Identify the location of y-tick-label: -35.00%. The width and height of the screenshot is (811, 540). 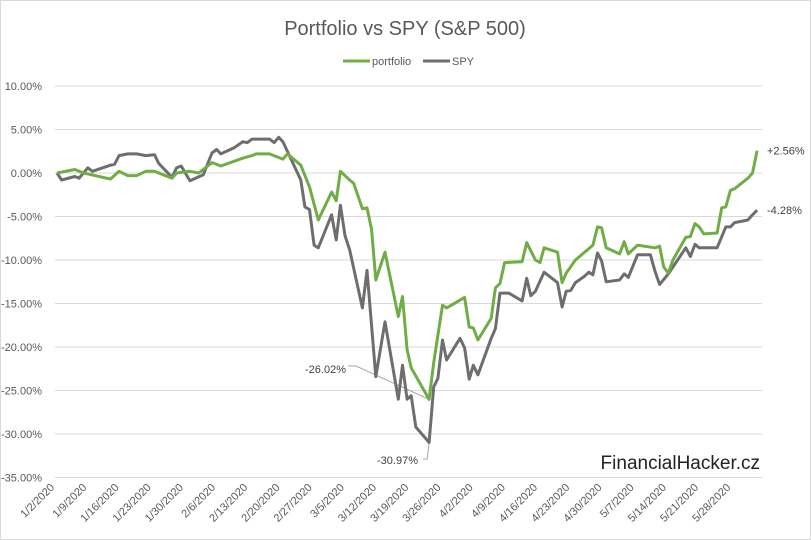
(21, 479).